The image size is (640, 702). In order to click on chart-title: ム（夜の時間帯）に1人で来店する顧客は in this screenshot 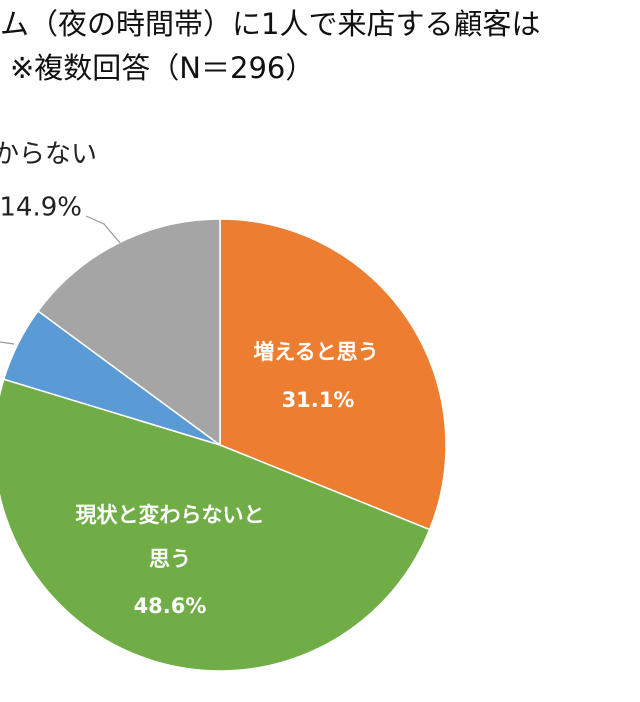, I will do `click(270, 24)`.